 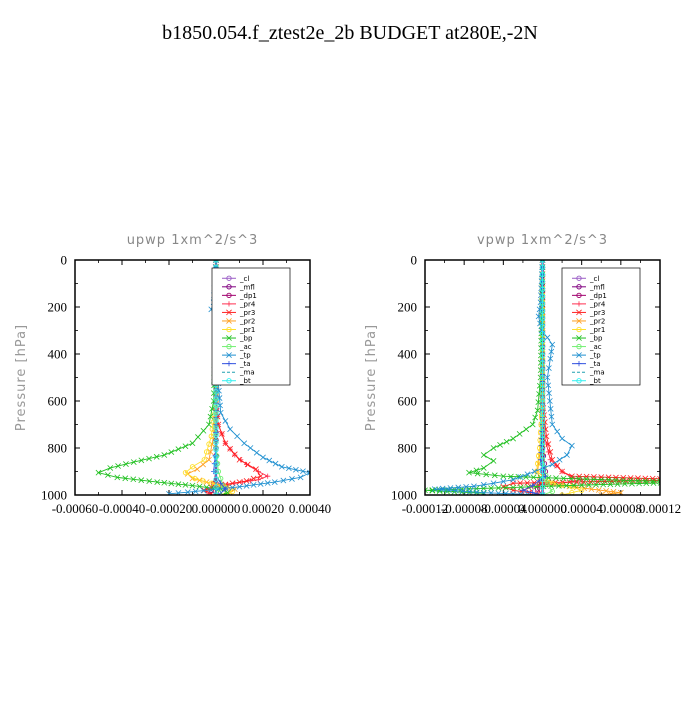 What do you see at coordinates (122, 508) in the screenshot?
I see `x-tick-label: -0.00040` at bounding box center [122, 508].